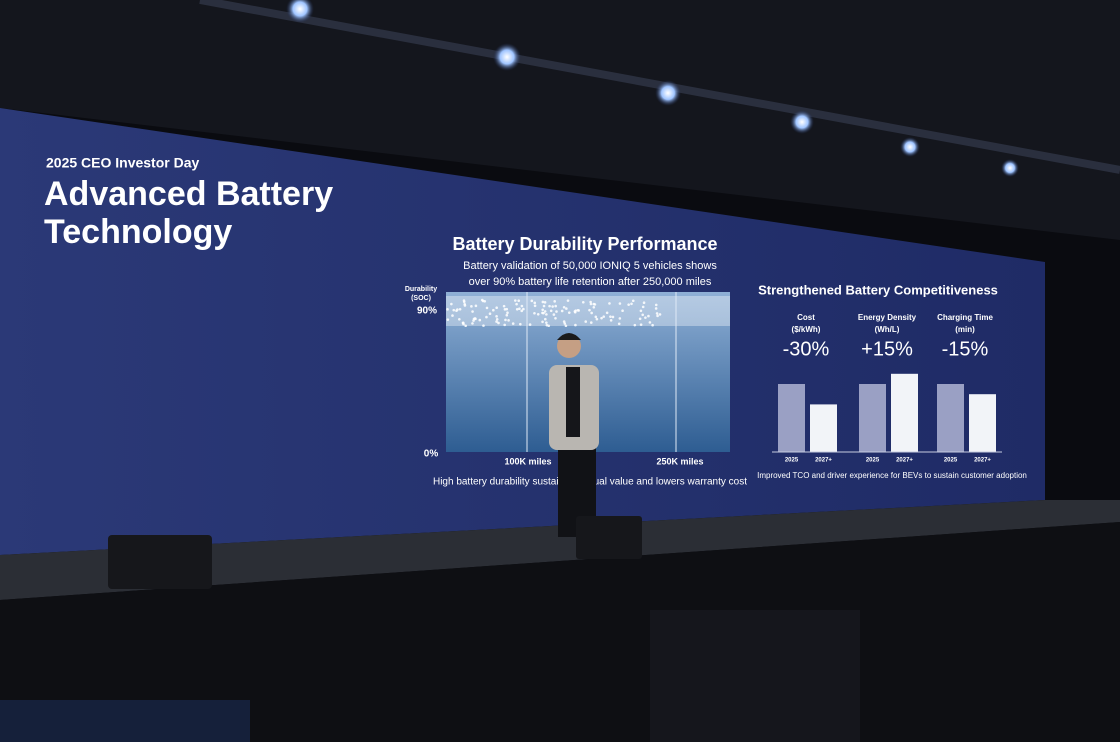 The image size is (1120, 742). I want to click on metric-unit: ($/kWh), so click(806, 329).